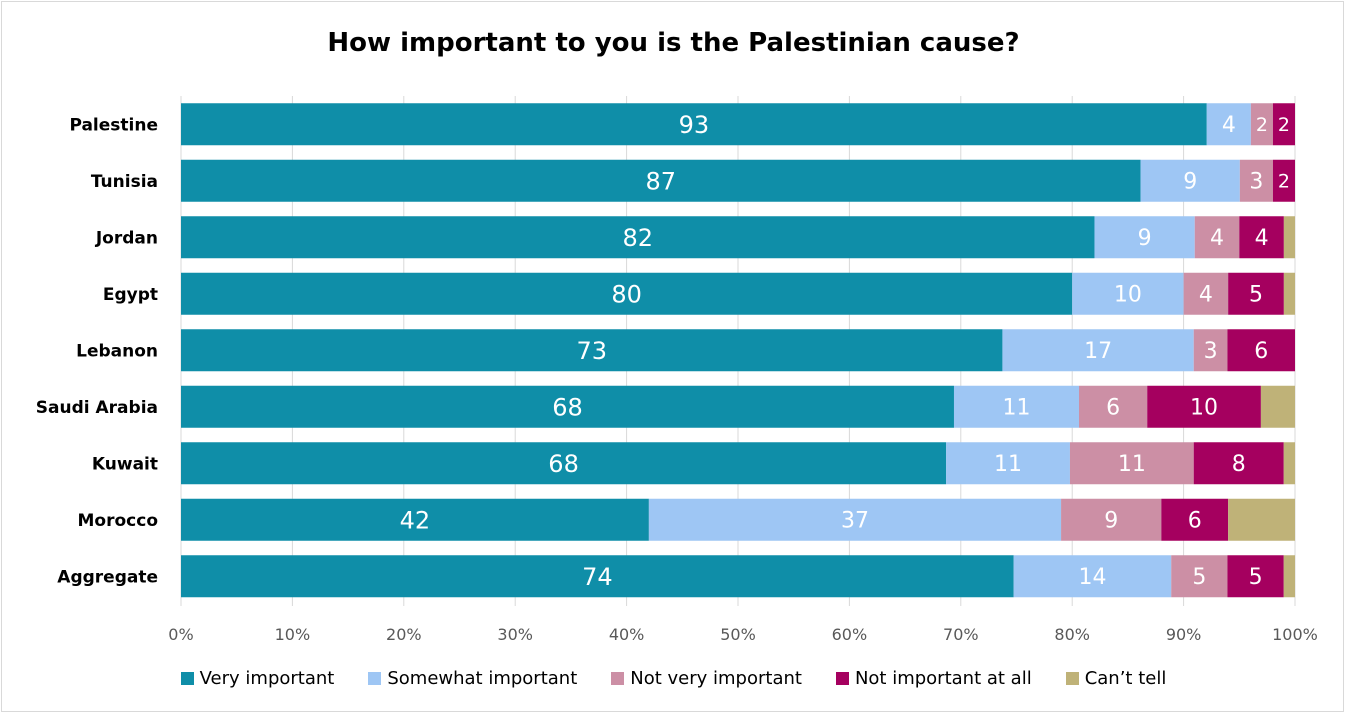 This screenshot has height=715, width=1347. I want to click on data-label: 82, so click(637, 238).